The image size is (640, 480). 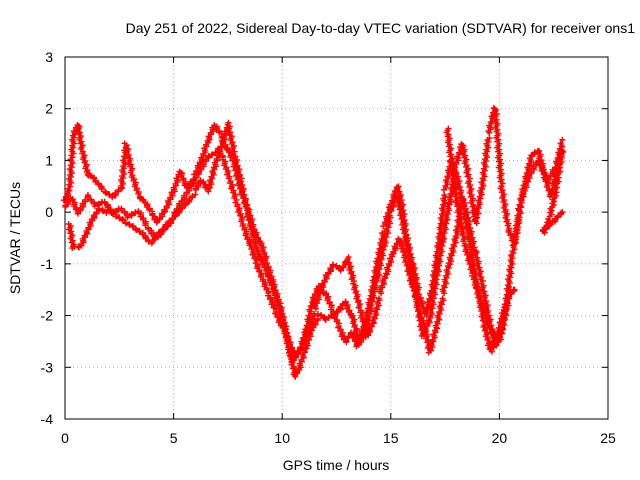 What do you see at coordinates (65, 438) in the screenshot?
I see `x-tick-label: 0` at bounding box center [65, 438].